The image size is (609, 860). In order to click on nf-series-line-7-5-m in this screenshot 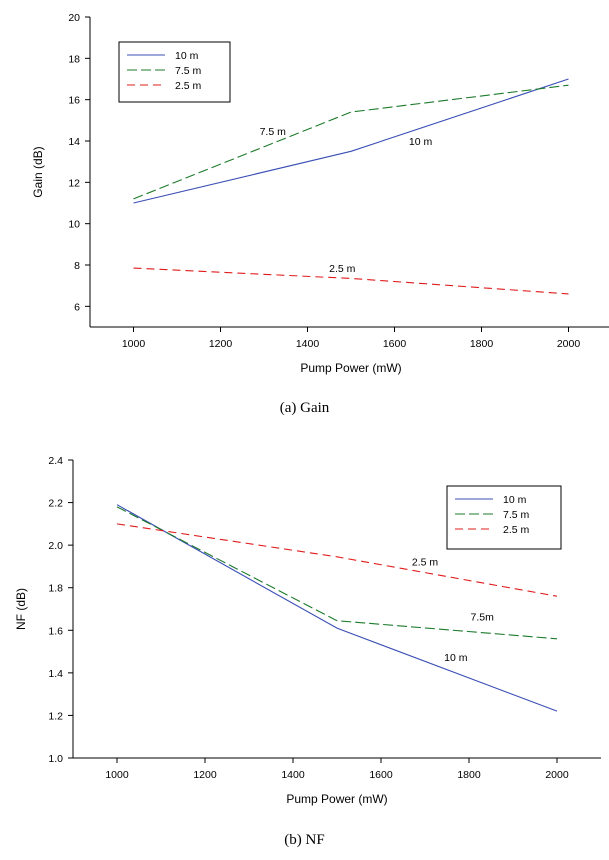, I will do `click(337, 573)`.